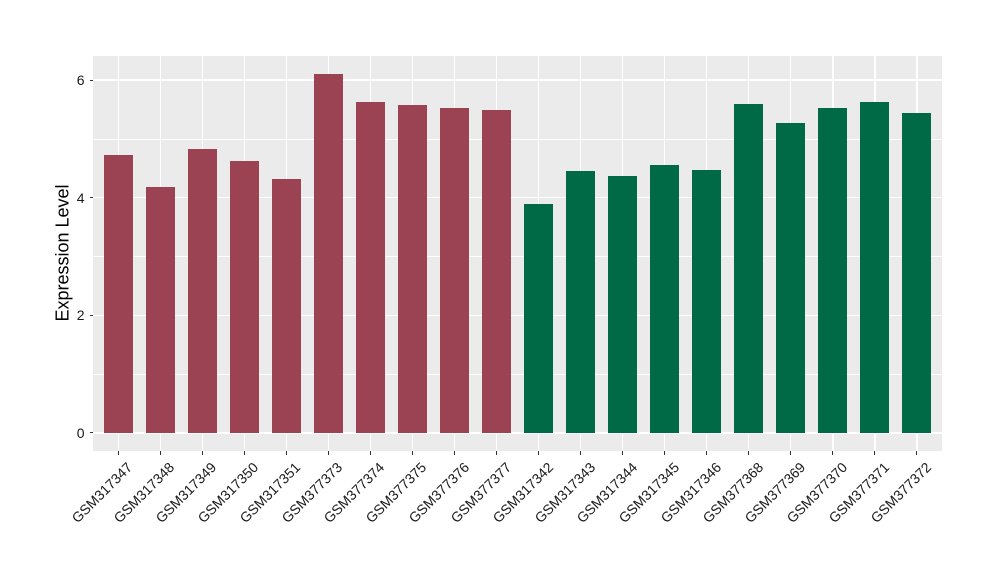  Describe the element at coordinates (286, 306) in the screenshot. I see `bar-GSM317351` at that location.